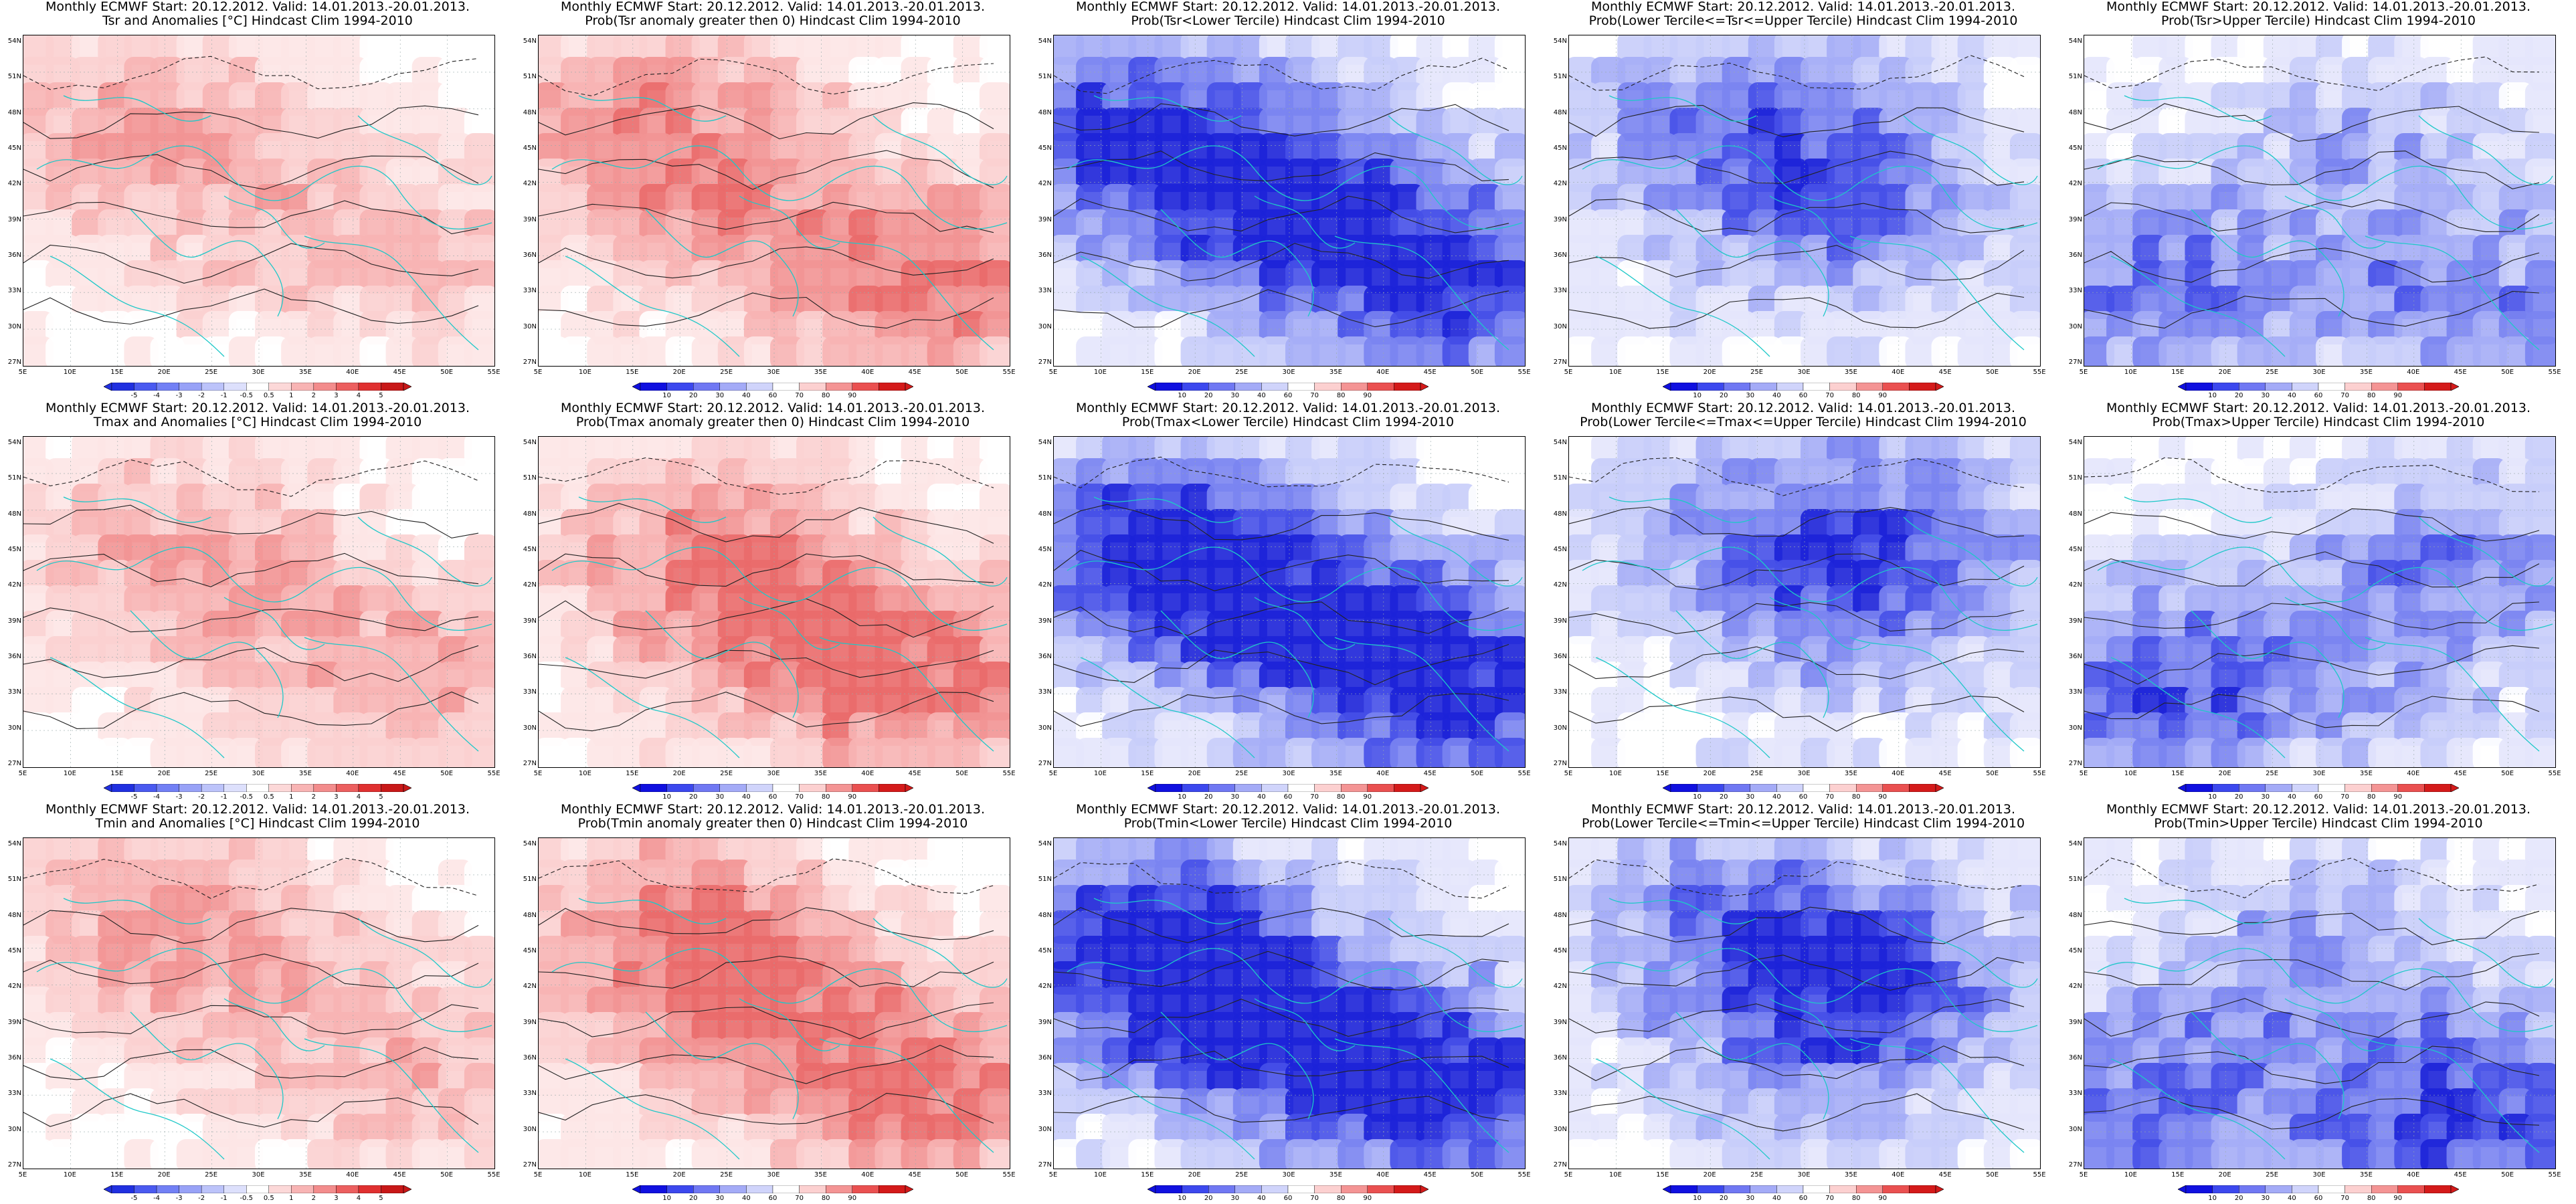  What do you see at coordinates (447, 1175) in the screenshot?
I see `lon-tick-label: 50E` at bounding box center [447, 1175].